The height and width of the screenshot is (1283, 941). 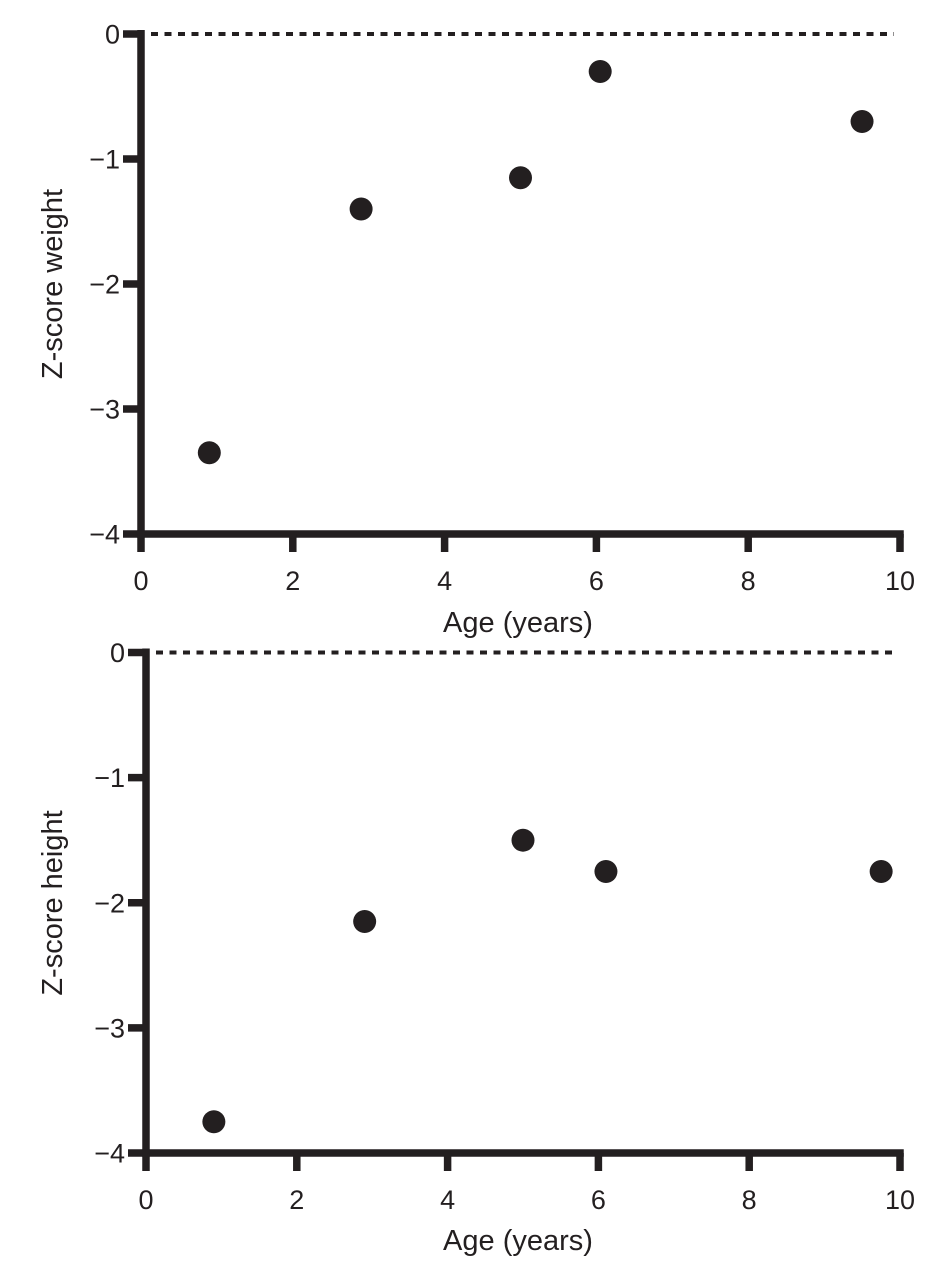 What do you see at coordinates (53, 284) in the screenshot?
I see `y-axis-label: Z-score weight` at bounding box center [53, 284].